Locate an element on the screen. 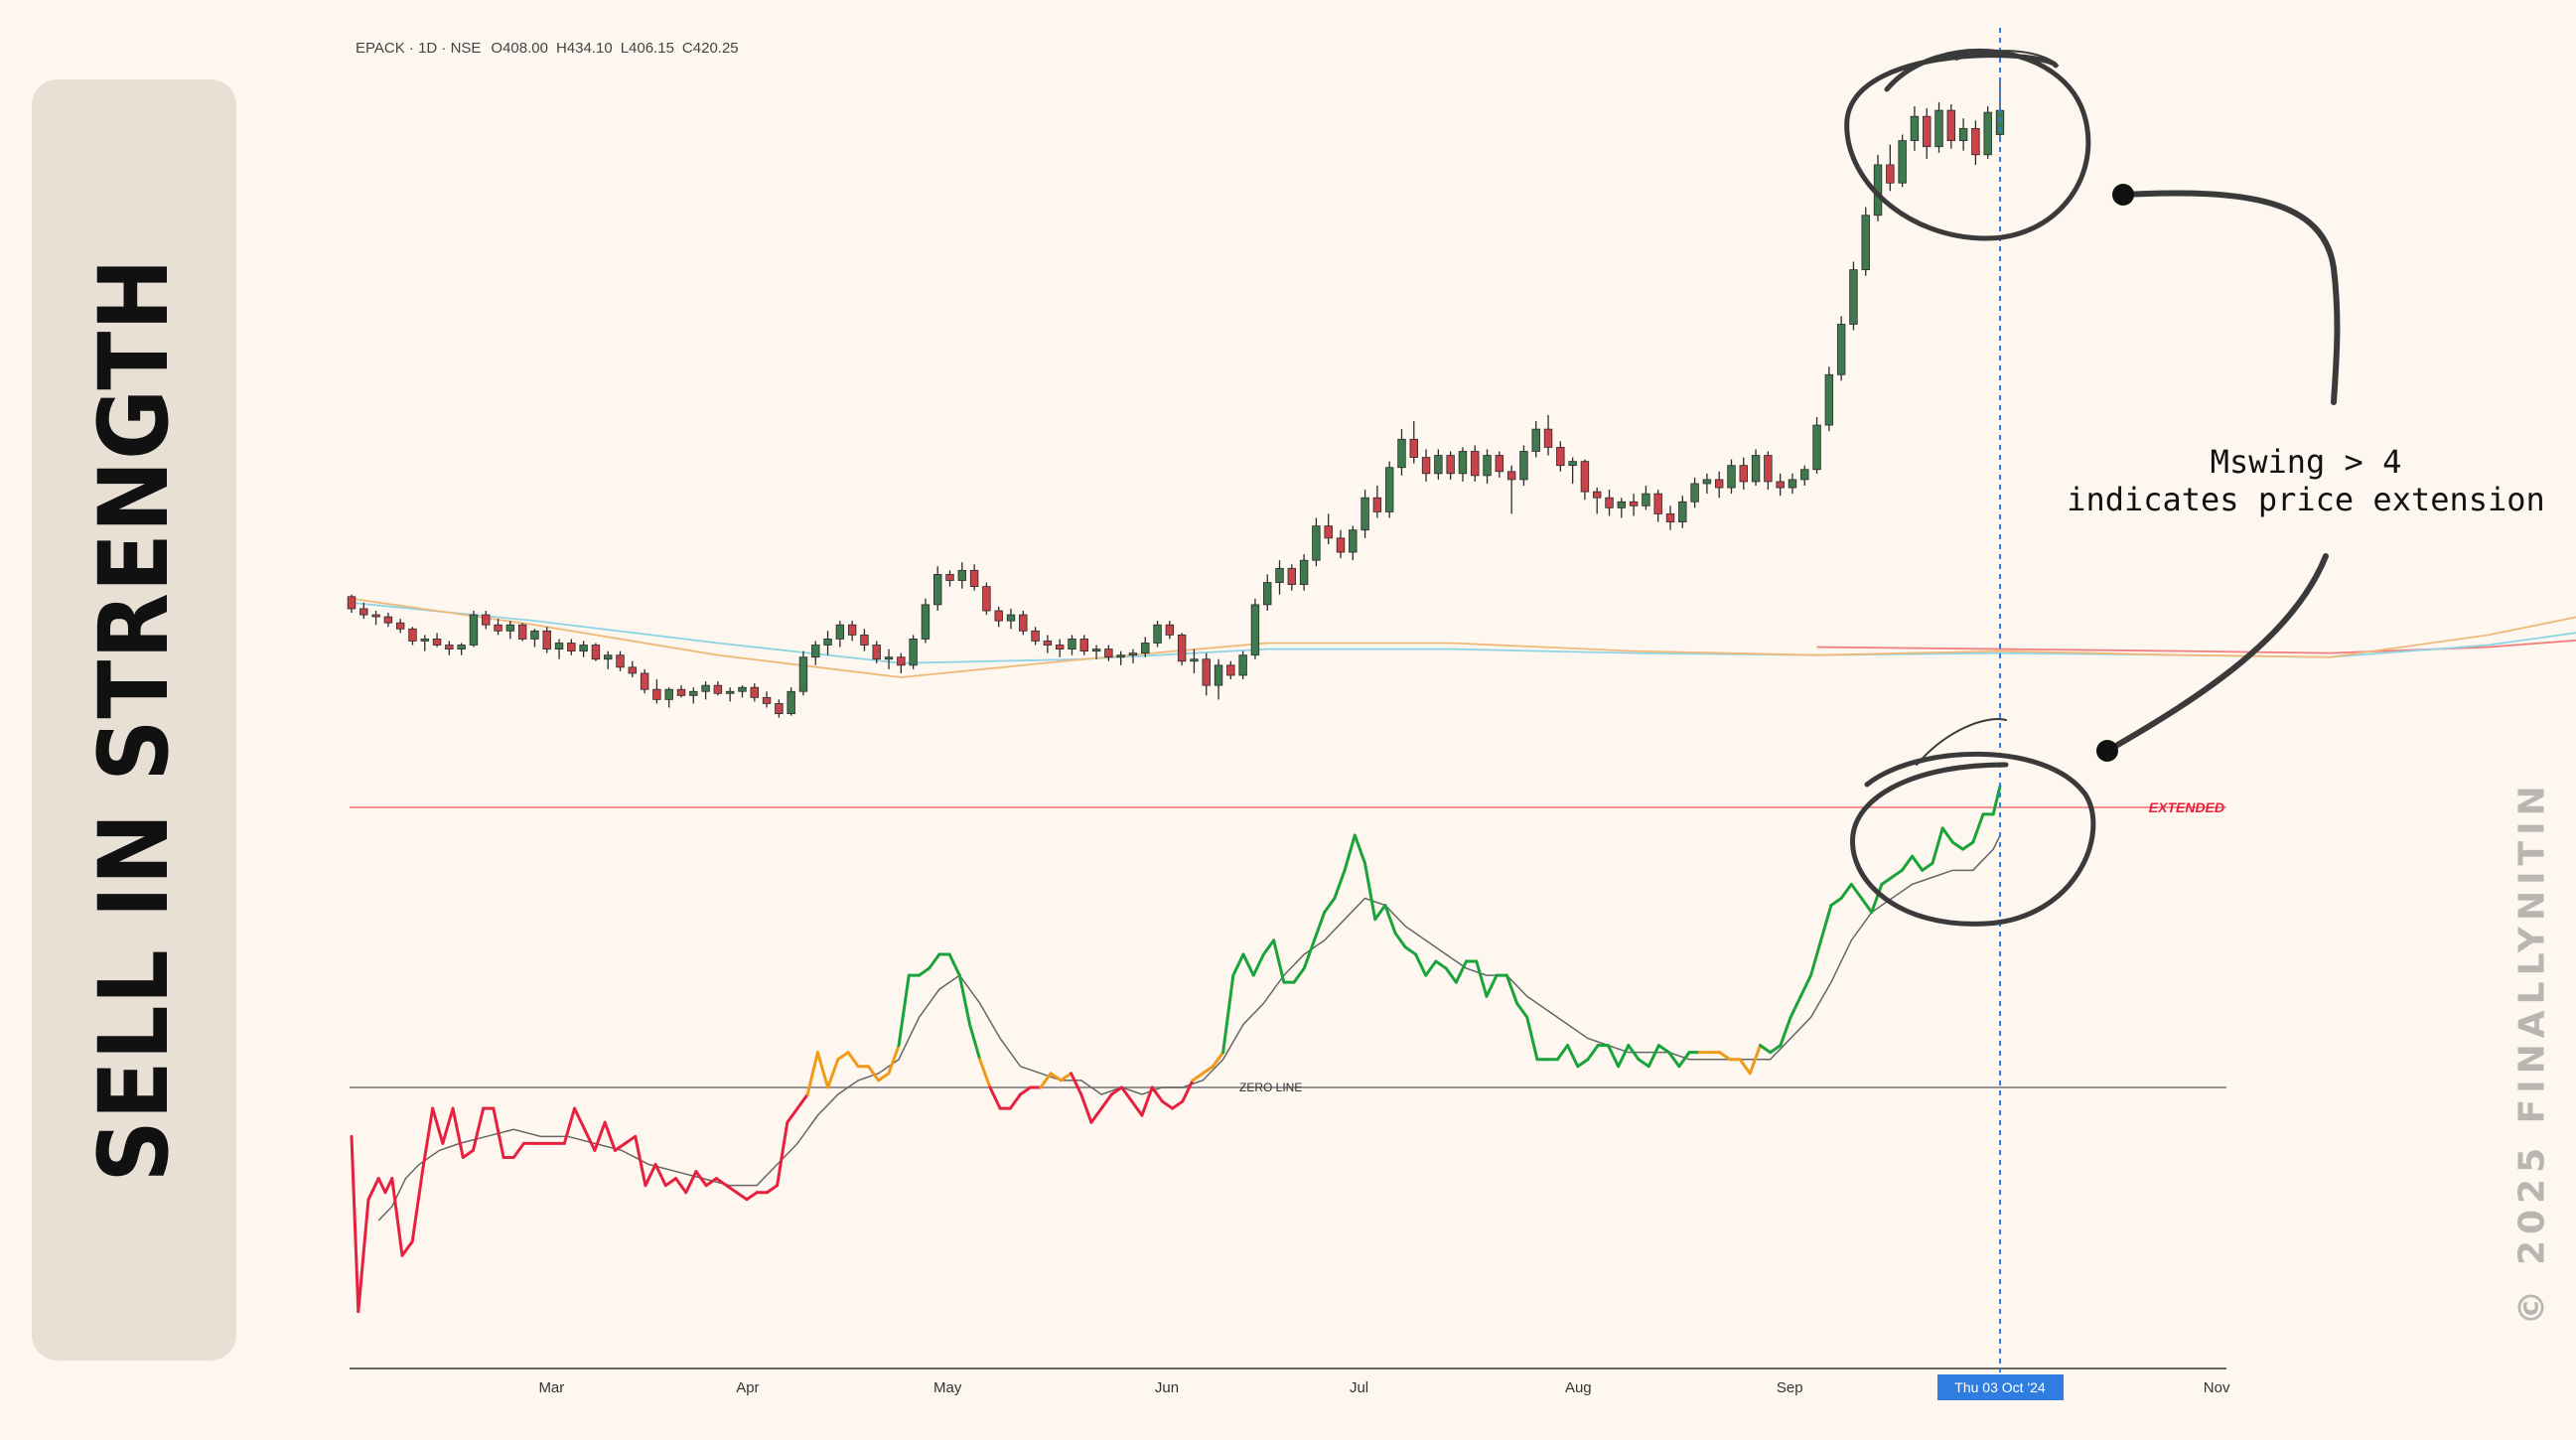  osc-circle-tail is located at coordinates (1961, 742).